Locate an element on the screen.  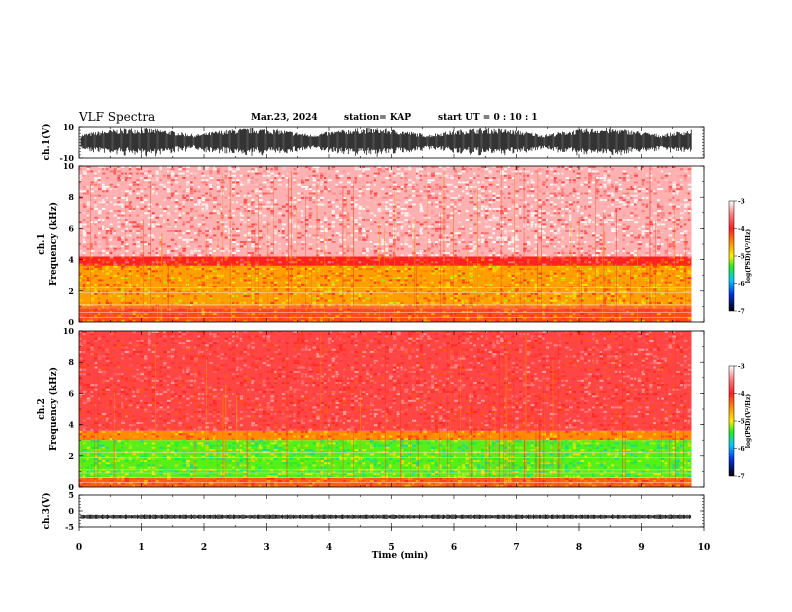
x-tick-label-1: 1 is located at coordinates (141, 548).